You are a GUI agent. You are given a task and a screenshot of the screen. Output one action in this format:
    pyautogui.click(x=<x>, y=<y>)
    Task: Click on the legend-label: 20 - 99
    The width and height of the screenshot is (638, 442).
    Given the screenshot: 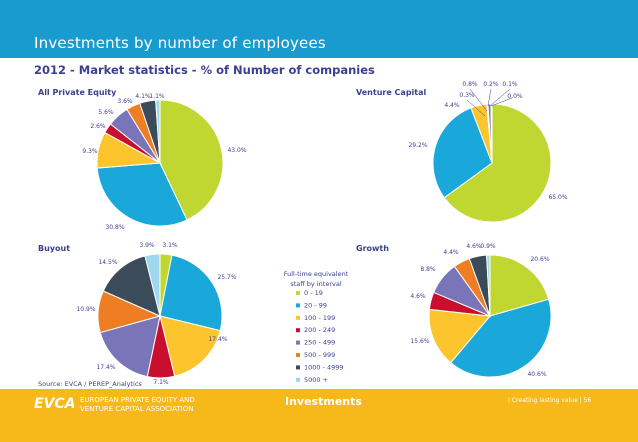 What is the action you would take?
    pyautogui.click(x=315, y=305)
    